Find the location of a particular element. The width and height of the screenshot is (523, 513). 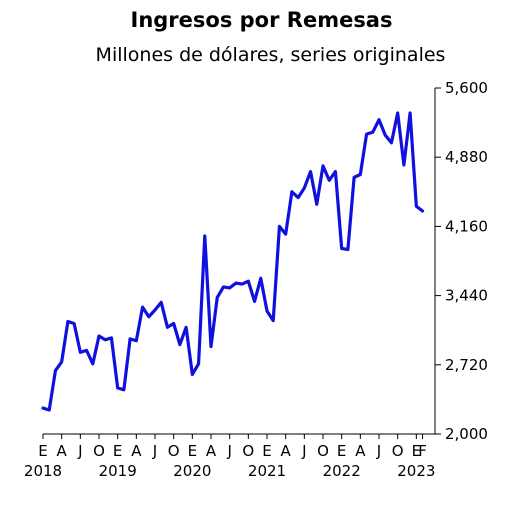

x-year-label: 2019 is located at coordinates (118, 471).